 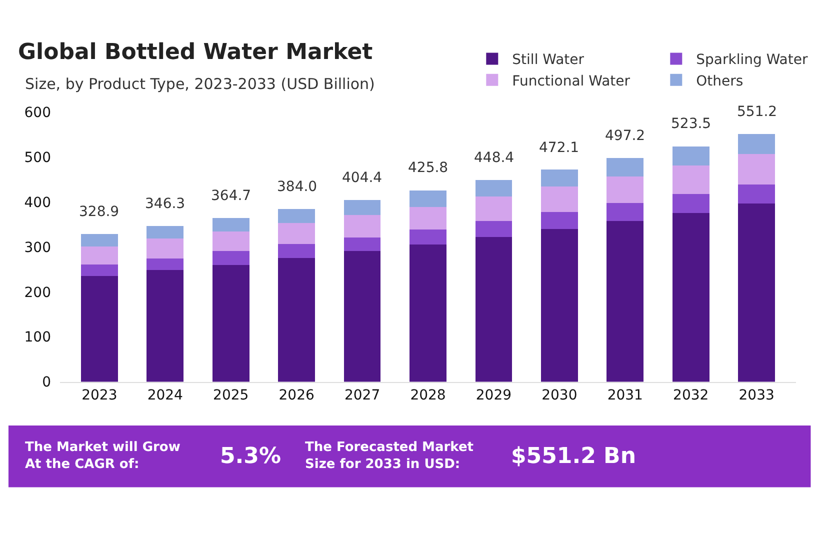 What do you see at coordinates (571, 81) in the screenshot?
I see `legend-label: Functional Water` at bounding box center [571, 81].